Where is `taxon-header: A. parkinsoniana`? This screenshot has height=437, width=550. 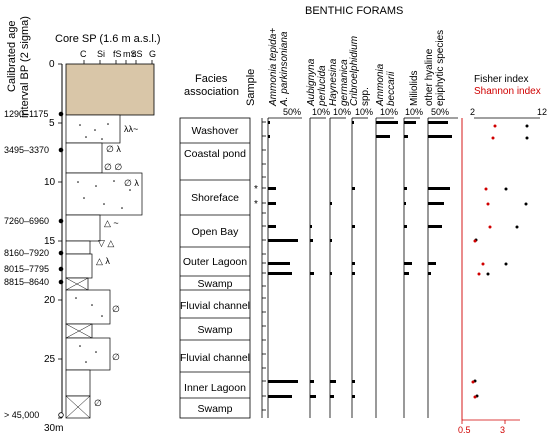 taxon-header: A. parkinsoniana is located at coordinates (284, 69).